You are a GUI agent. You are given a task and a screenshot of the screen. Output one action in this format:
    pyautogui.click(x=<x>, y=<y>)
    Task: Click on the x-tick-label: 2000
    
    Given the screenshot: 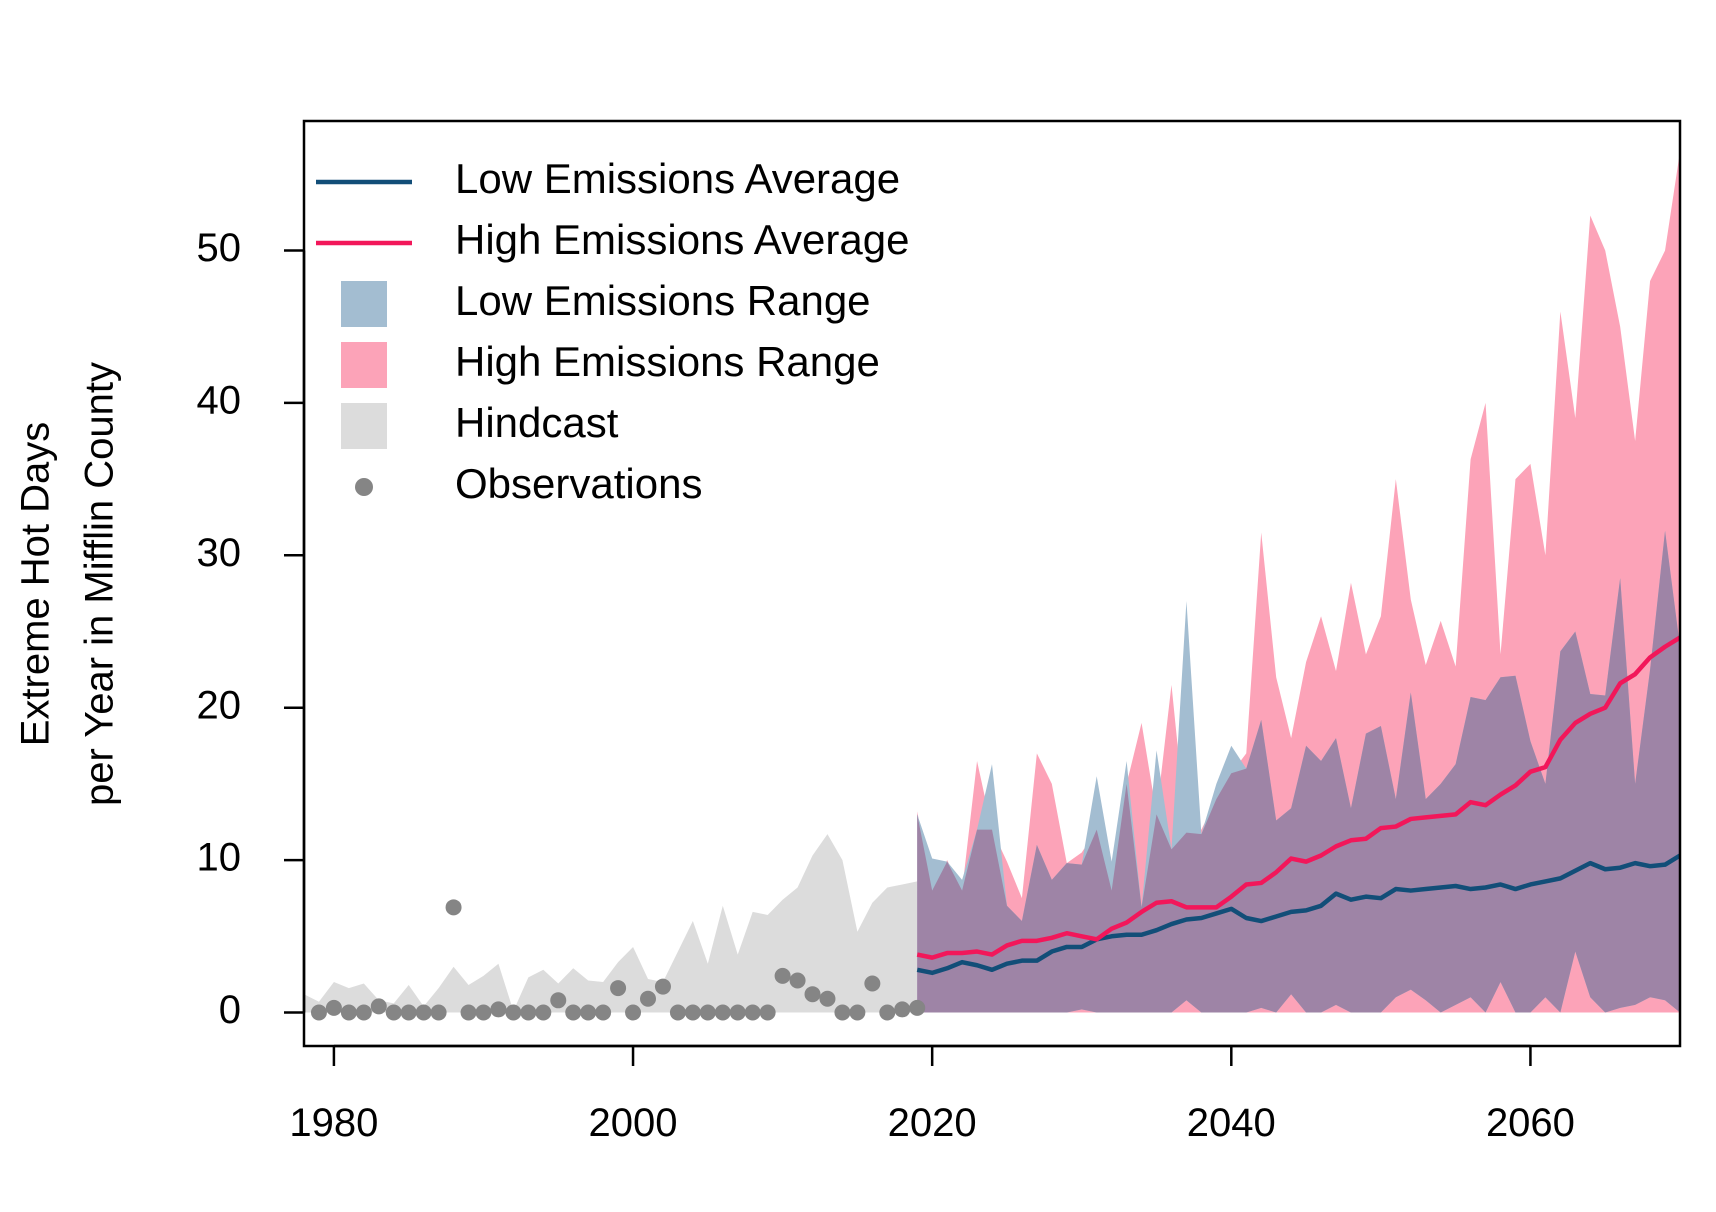 What is the action you would take?
    pyautogui.click(x=633, y=1123)
    